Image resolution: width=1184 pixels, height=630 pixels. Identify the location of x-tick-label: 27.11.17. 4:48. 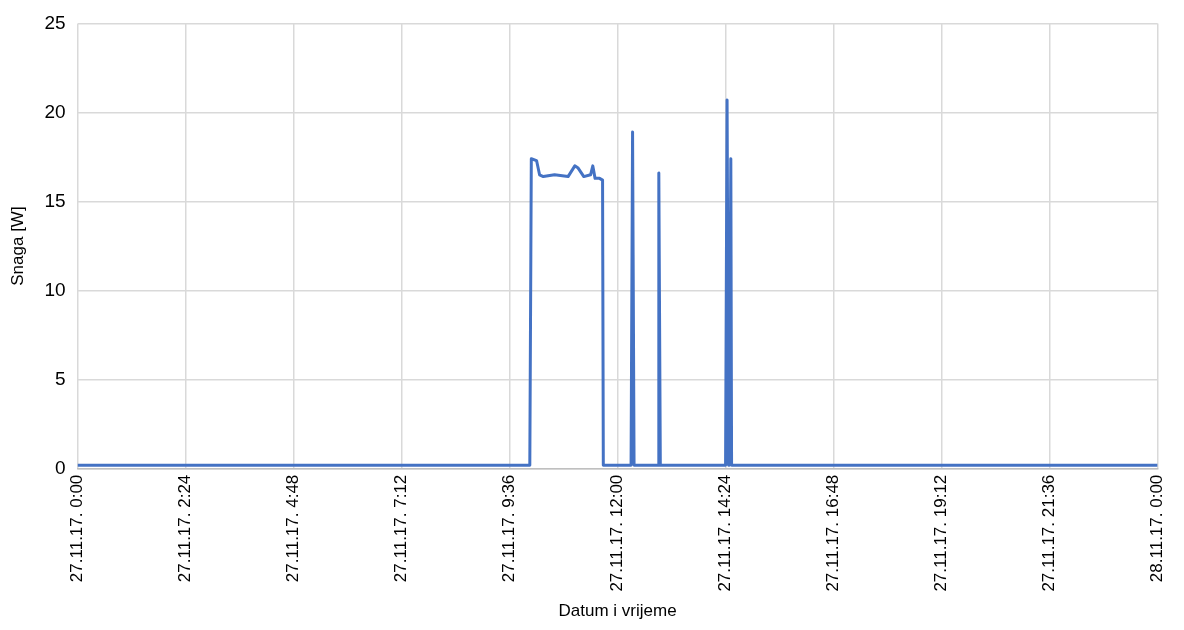
(293, 528).